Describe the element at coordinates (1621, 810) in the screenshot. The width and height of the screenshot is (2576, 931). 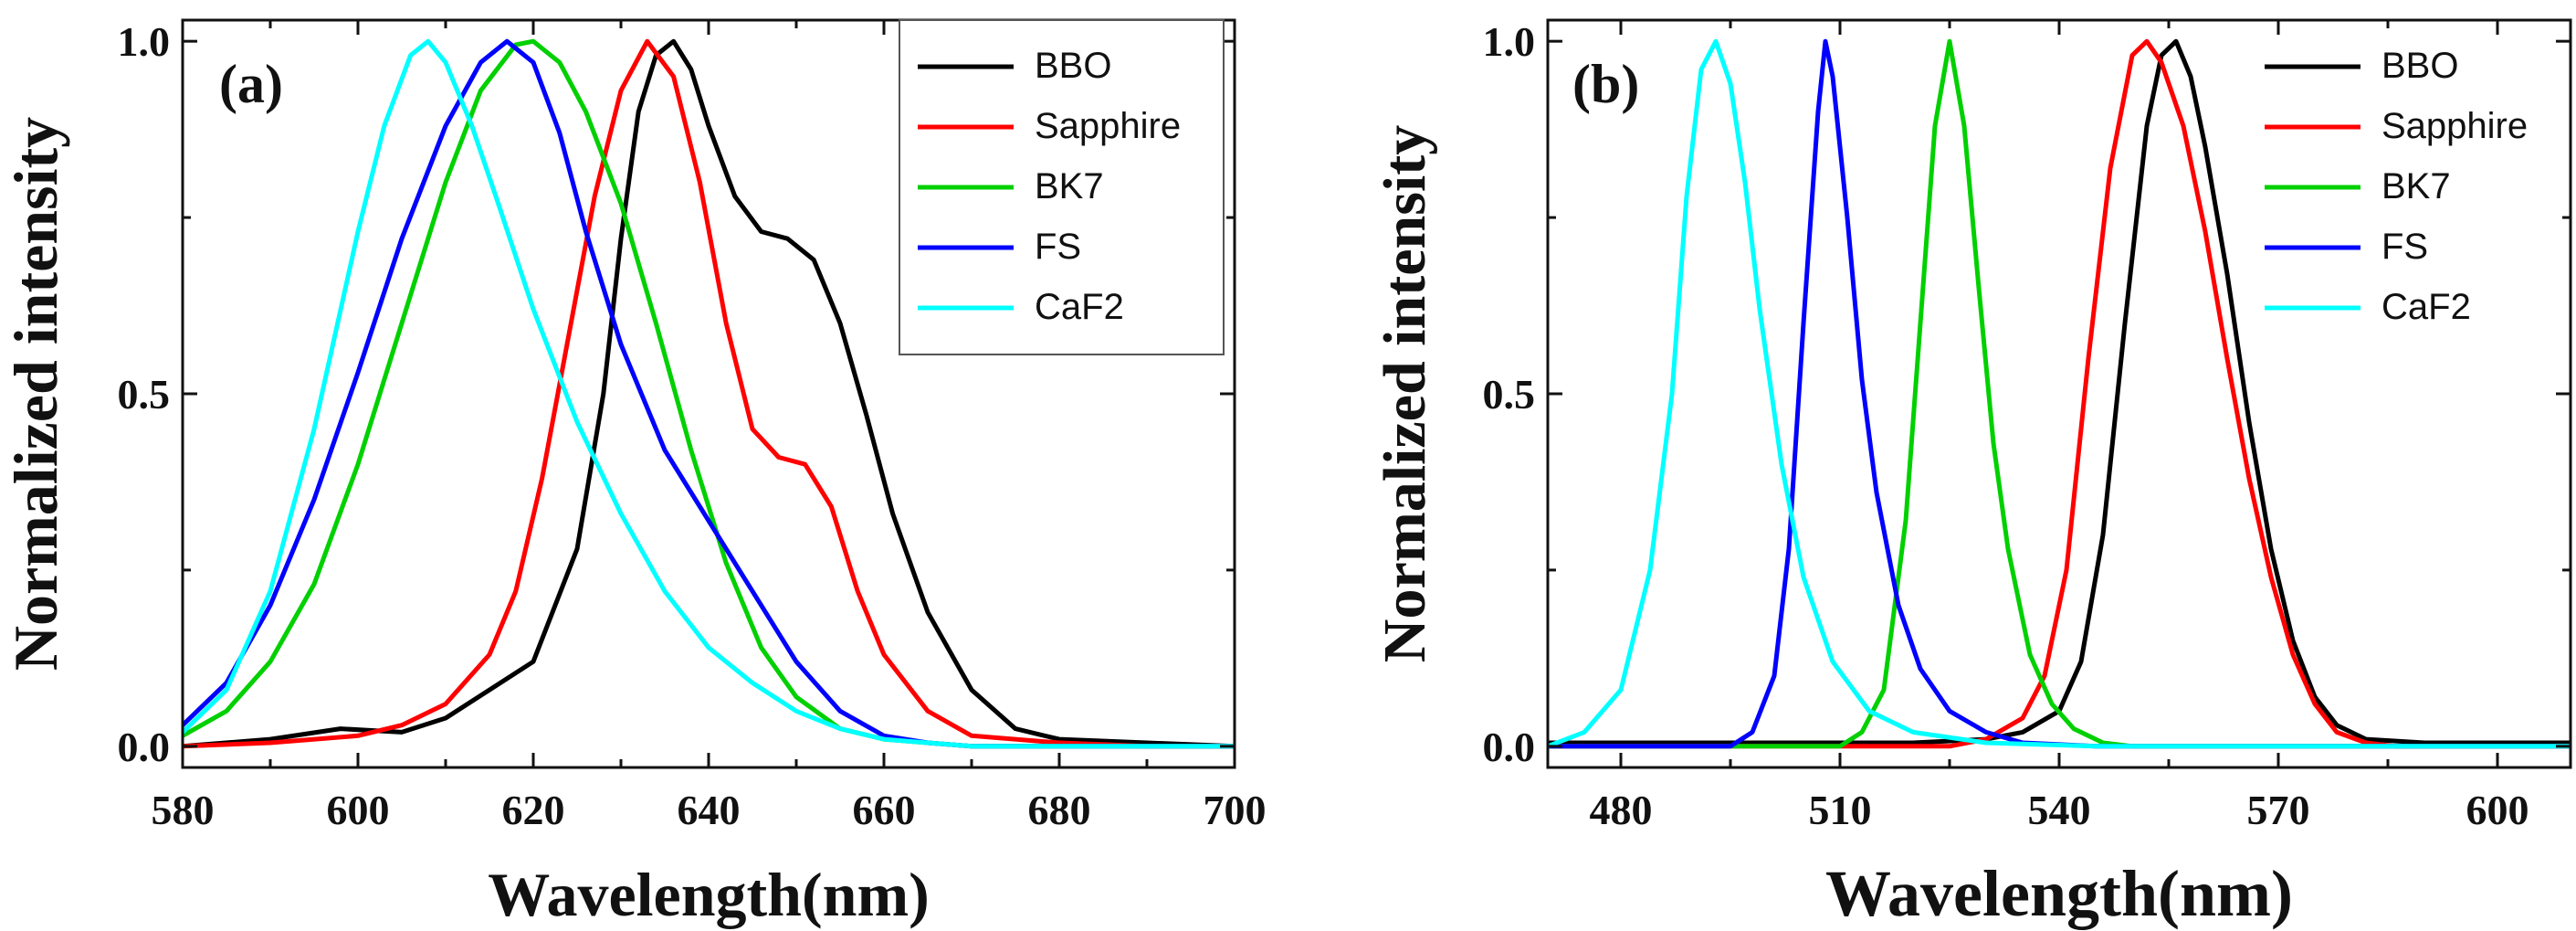
I see `x-tick-label: 480` at that location.